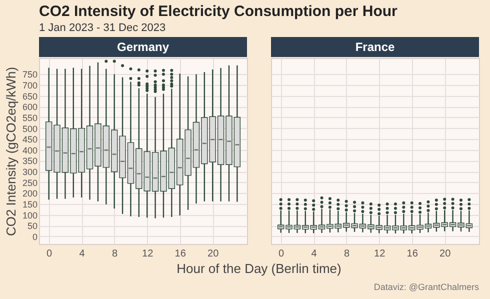 This screenshot has height=299, width=490. I want to click on y-tick-label: 100, so click(30, 215).